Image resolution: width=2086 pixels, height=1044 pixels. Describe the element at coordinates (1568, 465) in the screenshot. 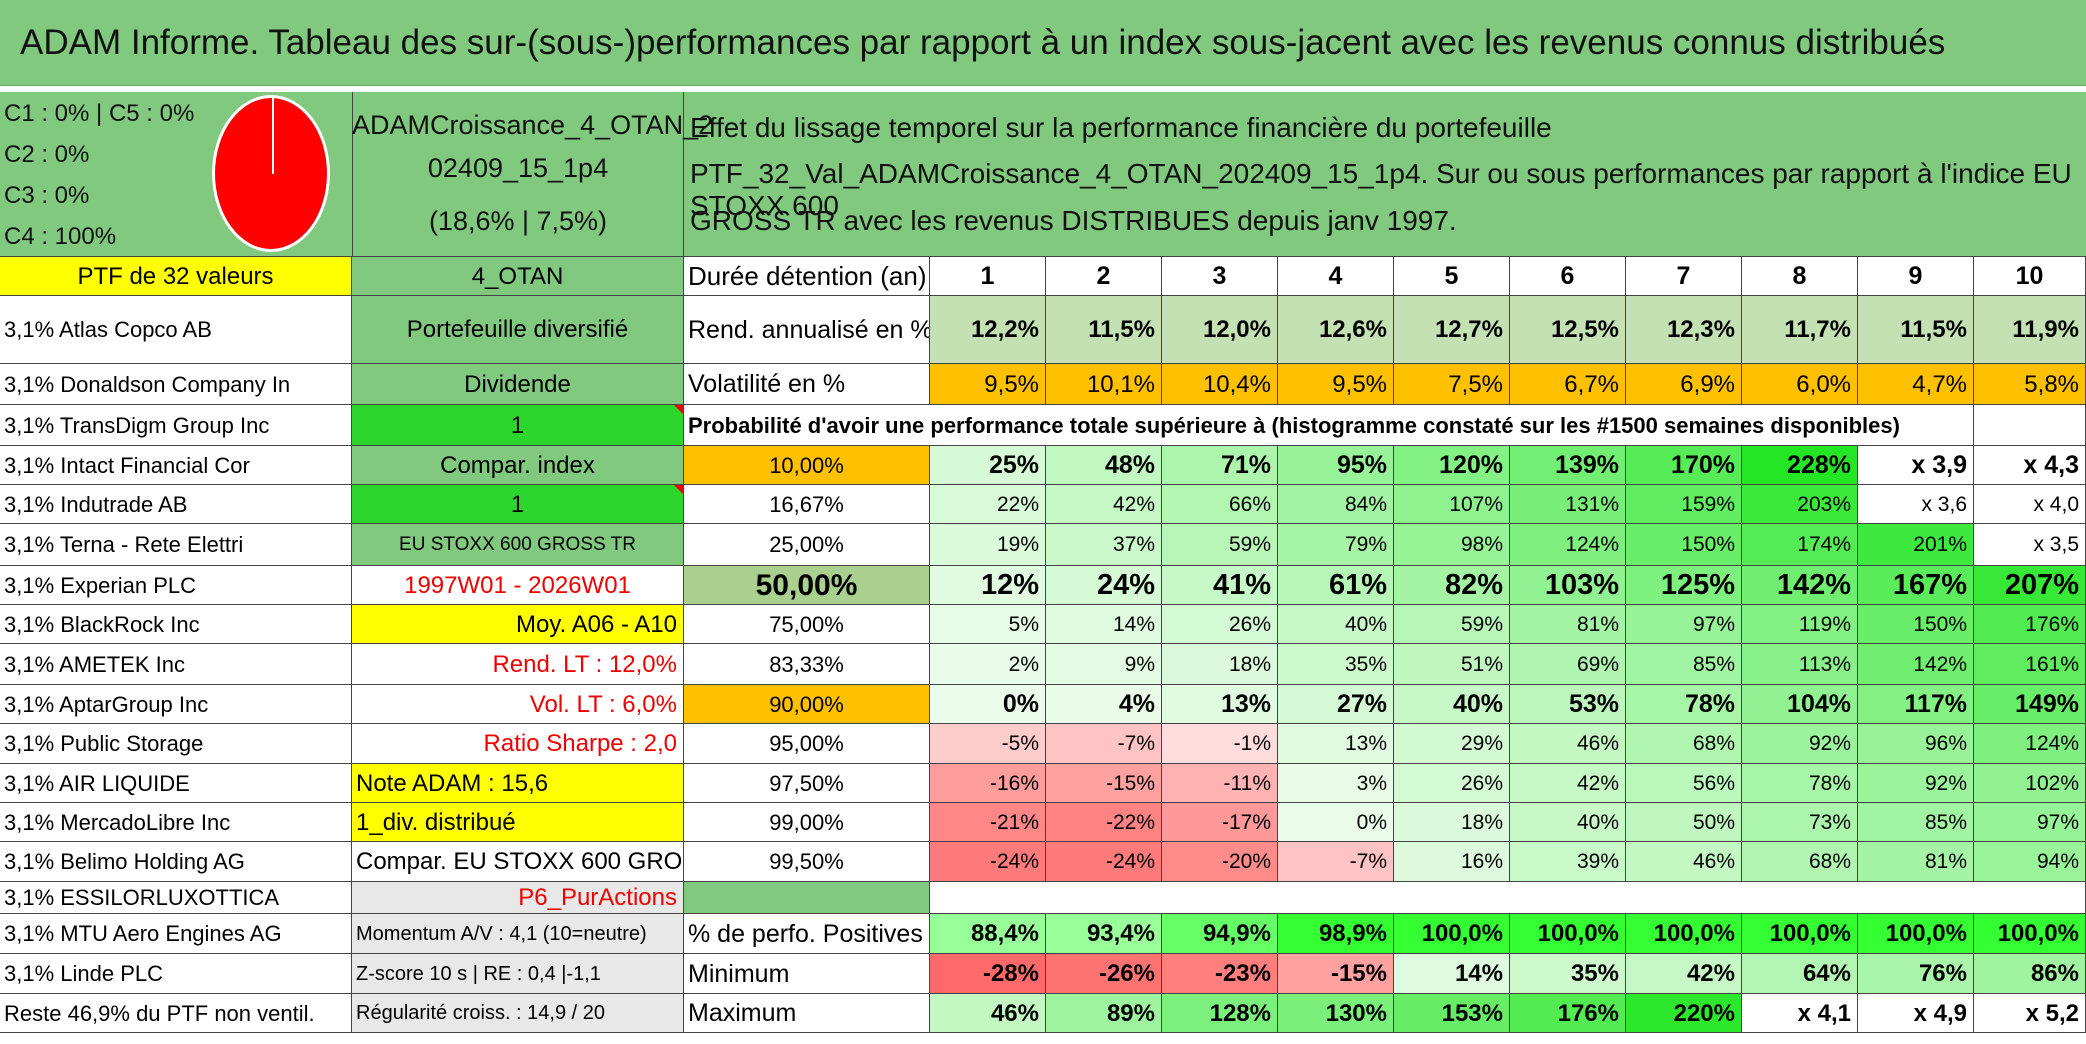

I see `probability-value: 139%` at that location.